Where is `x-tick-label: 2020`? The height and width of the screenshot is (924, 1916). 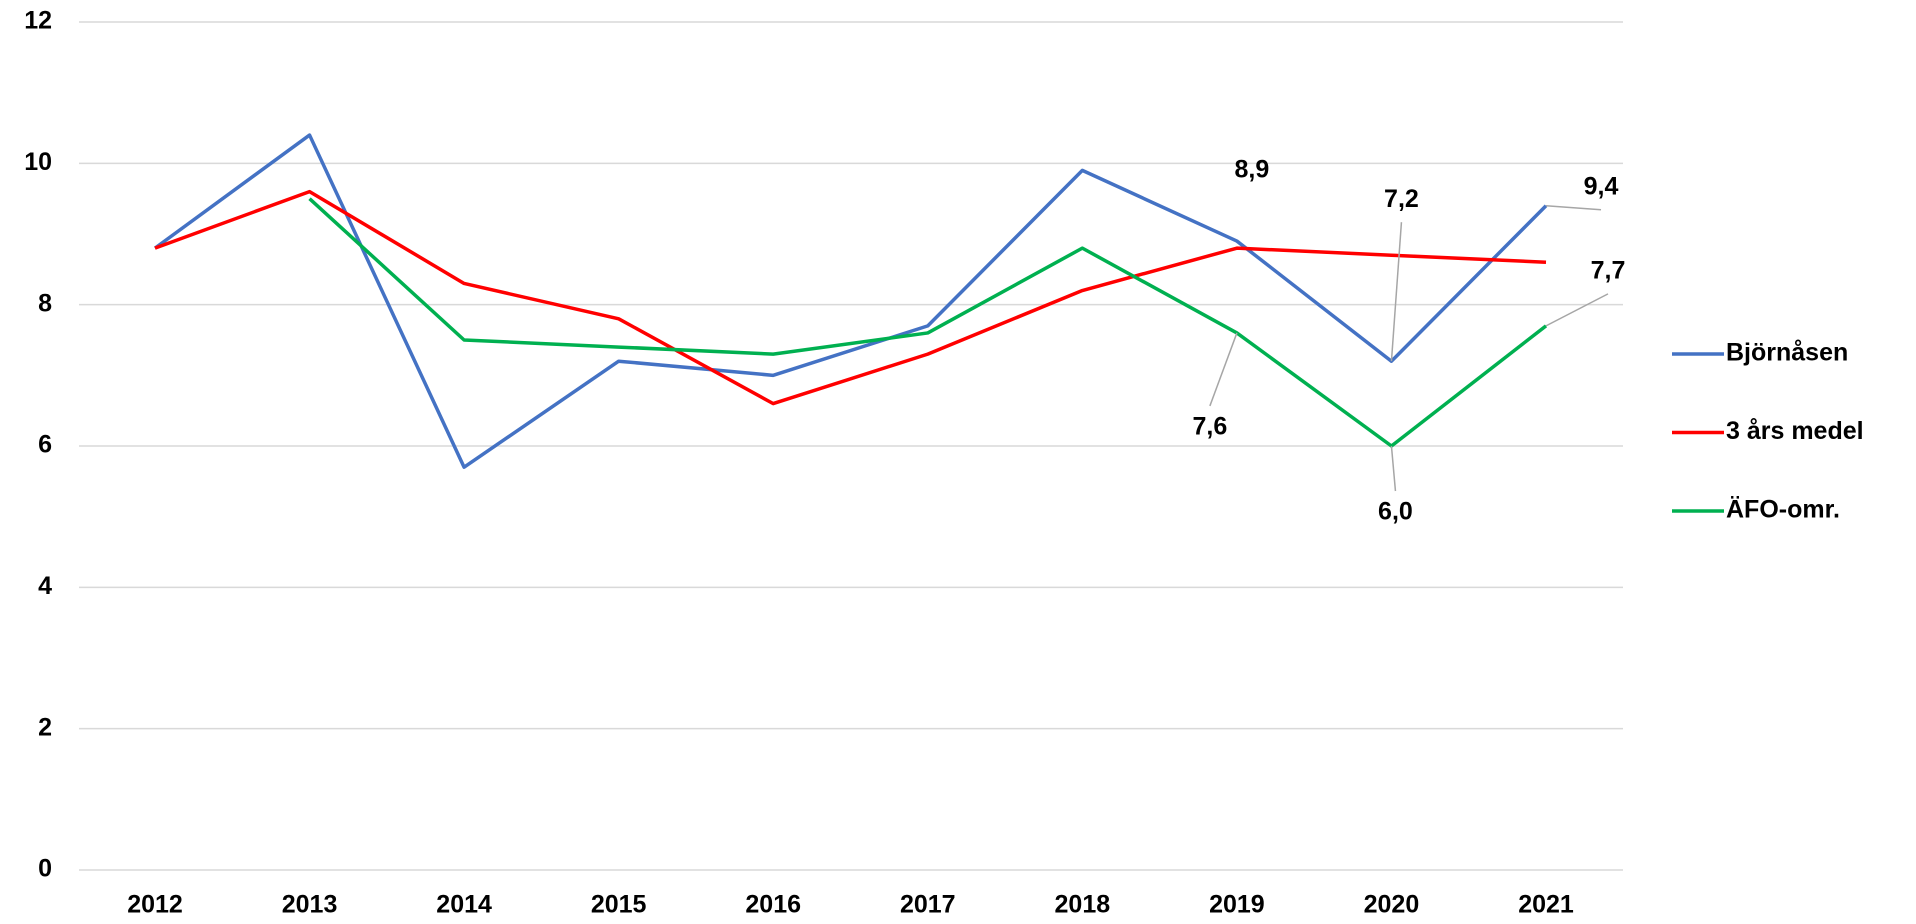 x-tick-label: 2020 is located at coordinates (1392, 905).